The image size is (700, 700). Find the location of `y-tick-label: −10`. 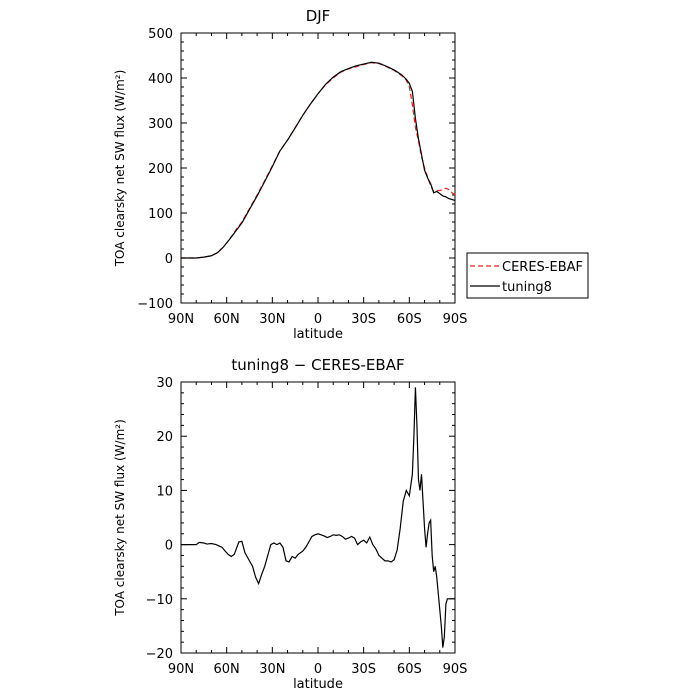

y-tick-label: −10 is located at coordinates (159, 600).